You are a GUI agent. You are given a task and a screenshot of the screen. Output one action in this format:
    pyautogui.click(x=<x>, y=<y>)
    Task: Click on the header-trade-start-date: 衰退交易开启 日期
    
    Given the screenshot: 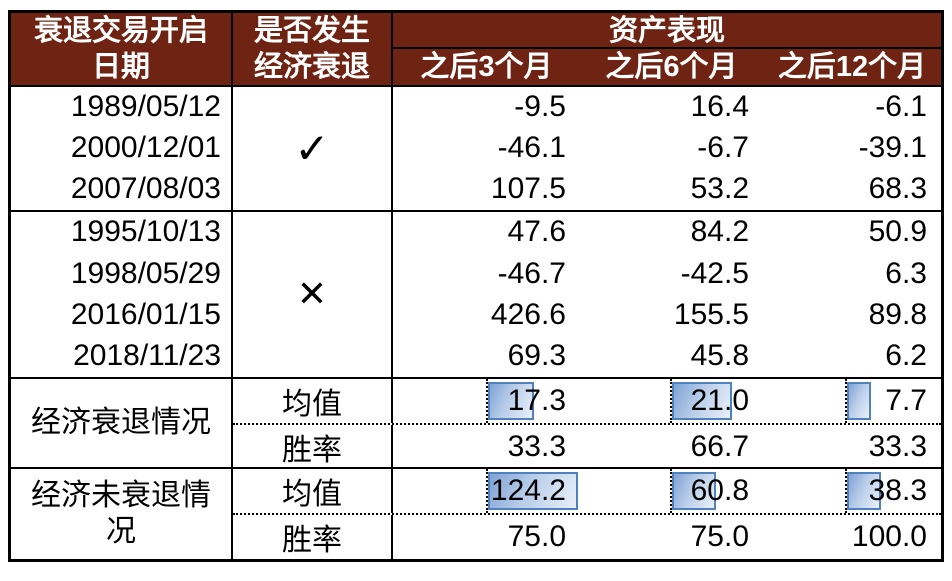 What is the action you would take?
    pyautogui.click(x=122, y=49)
    